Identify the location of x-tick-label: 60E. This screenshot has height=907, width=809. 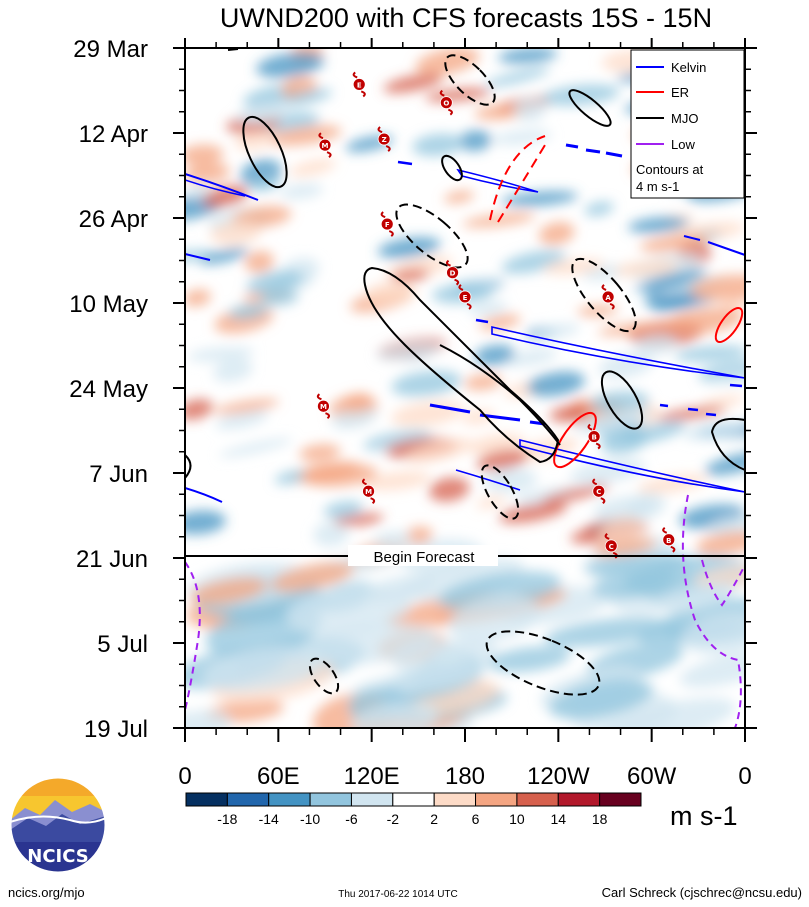
(278, 776).